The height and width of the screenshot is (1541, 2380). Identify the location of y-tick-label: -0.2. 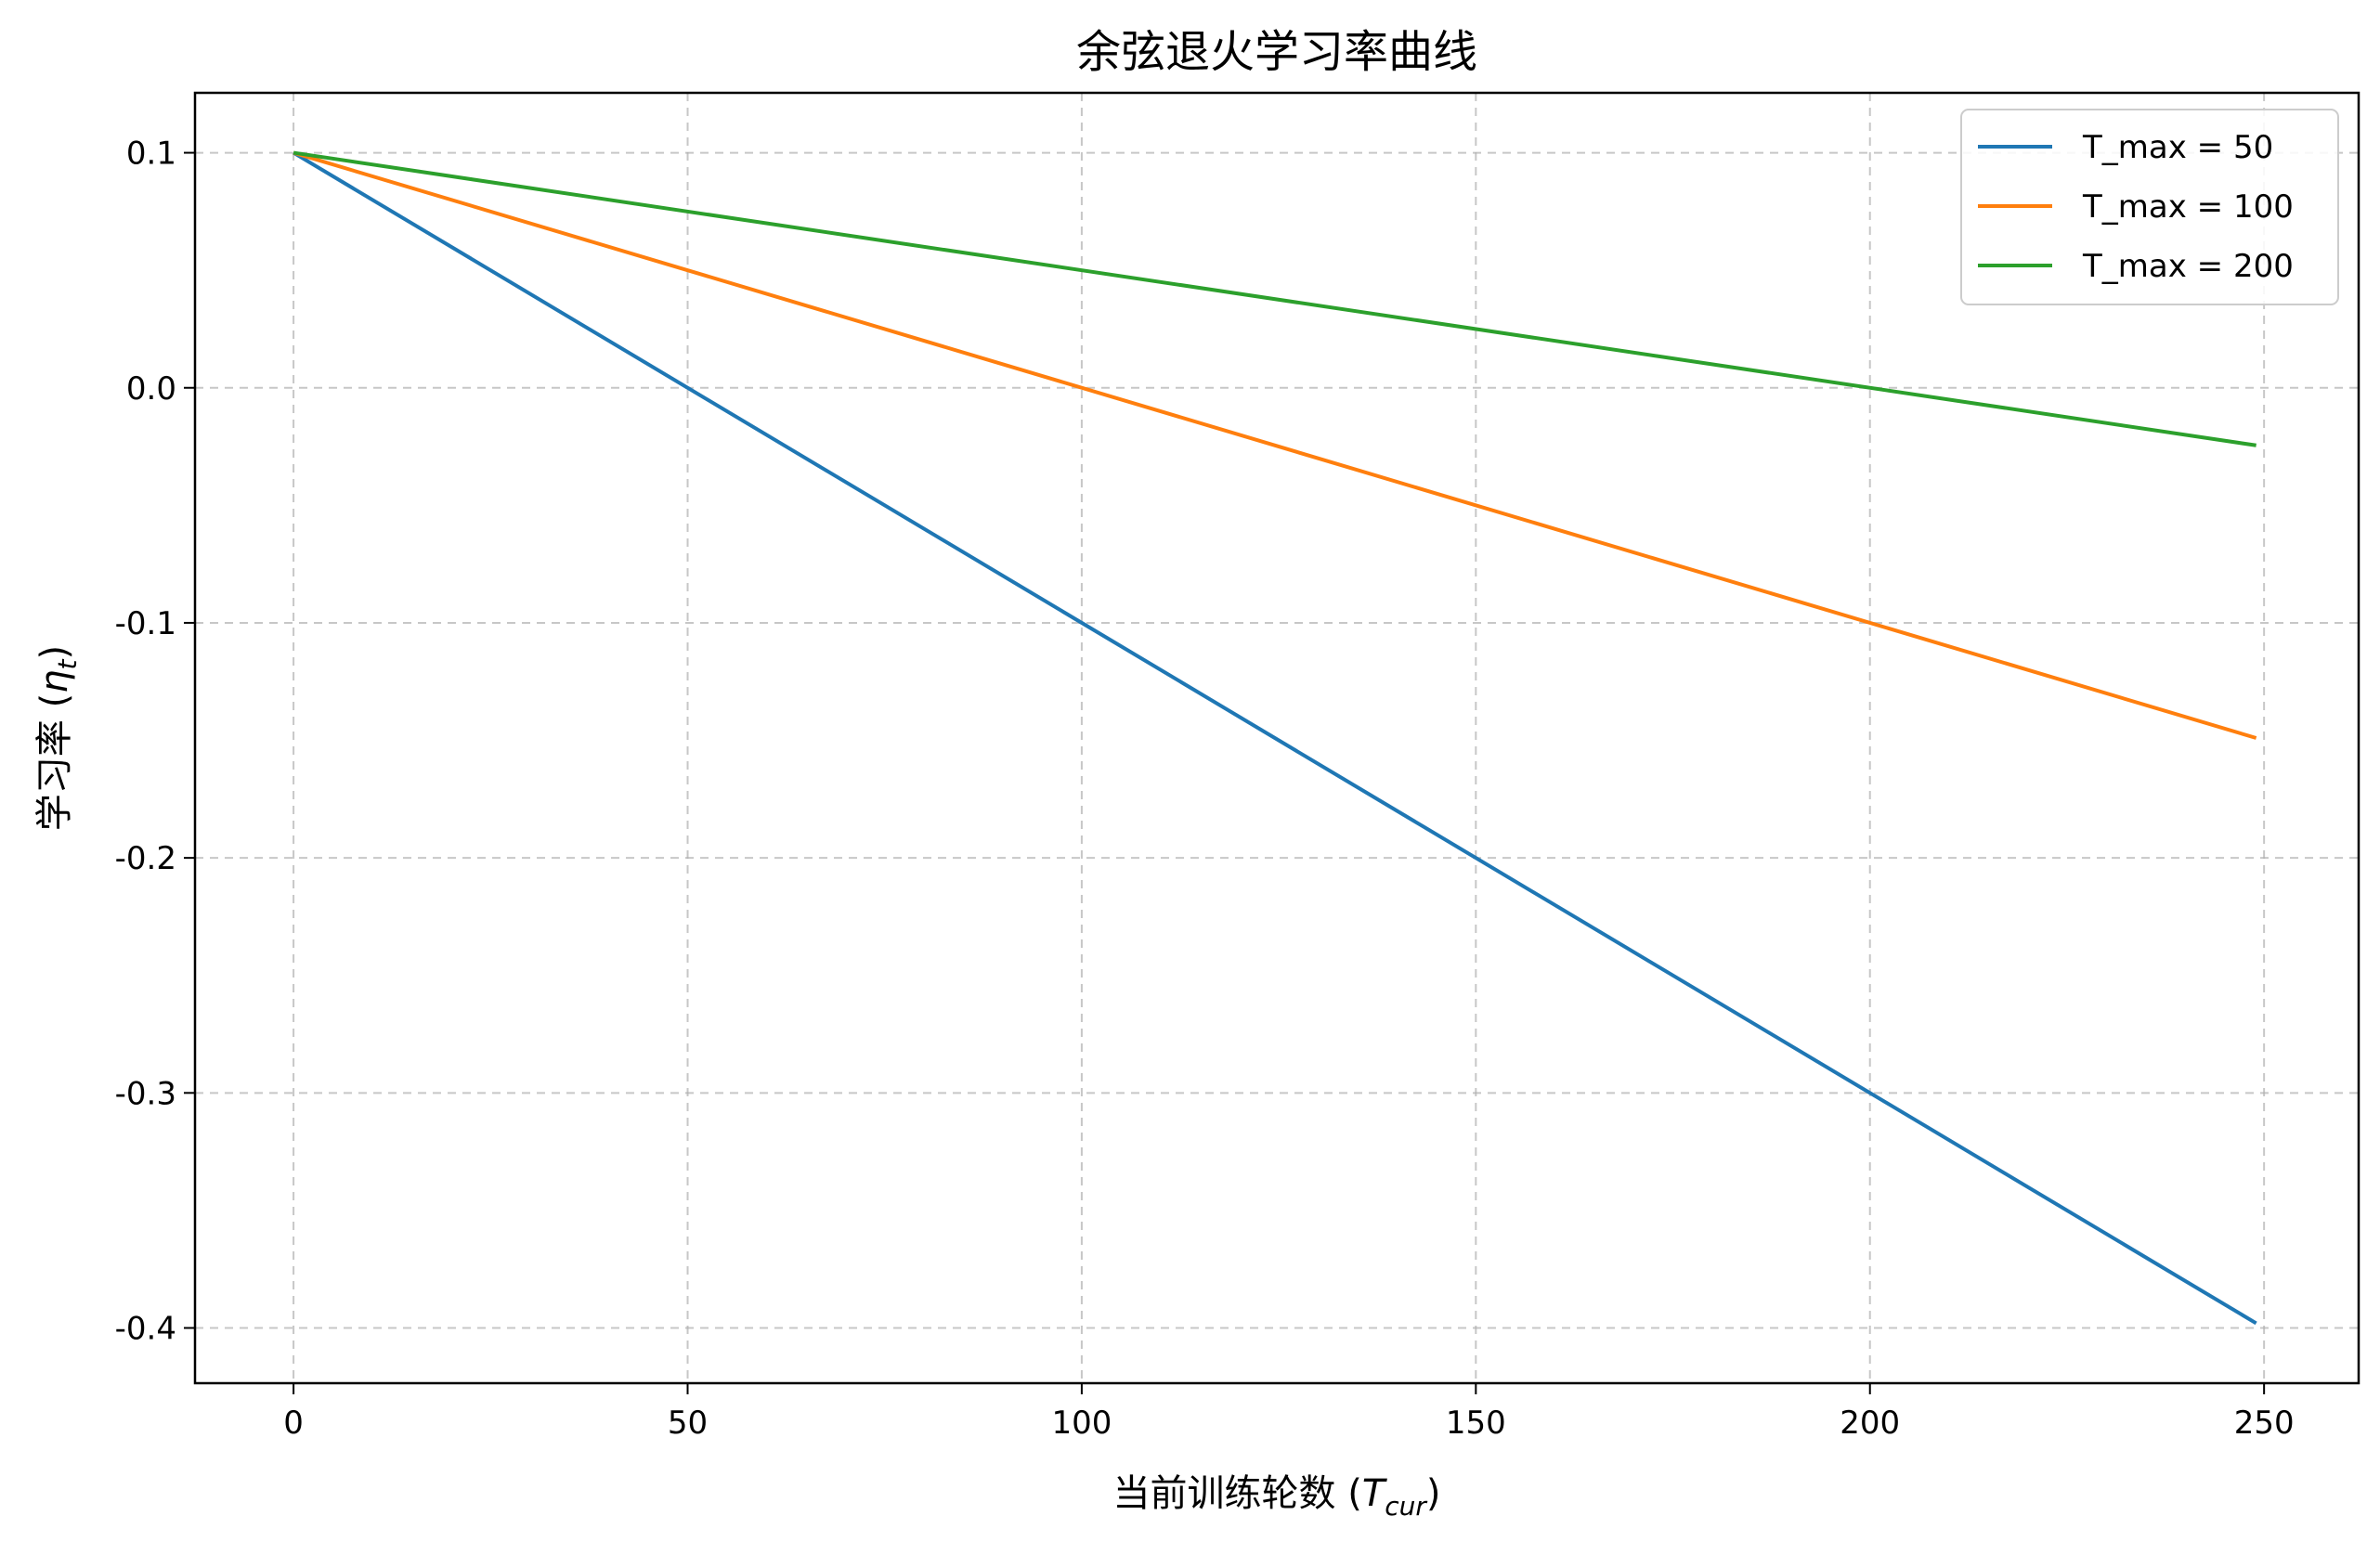
(145, 858).